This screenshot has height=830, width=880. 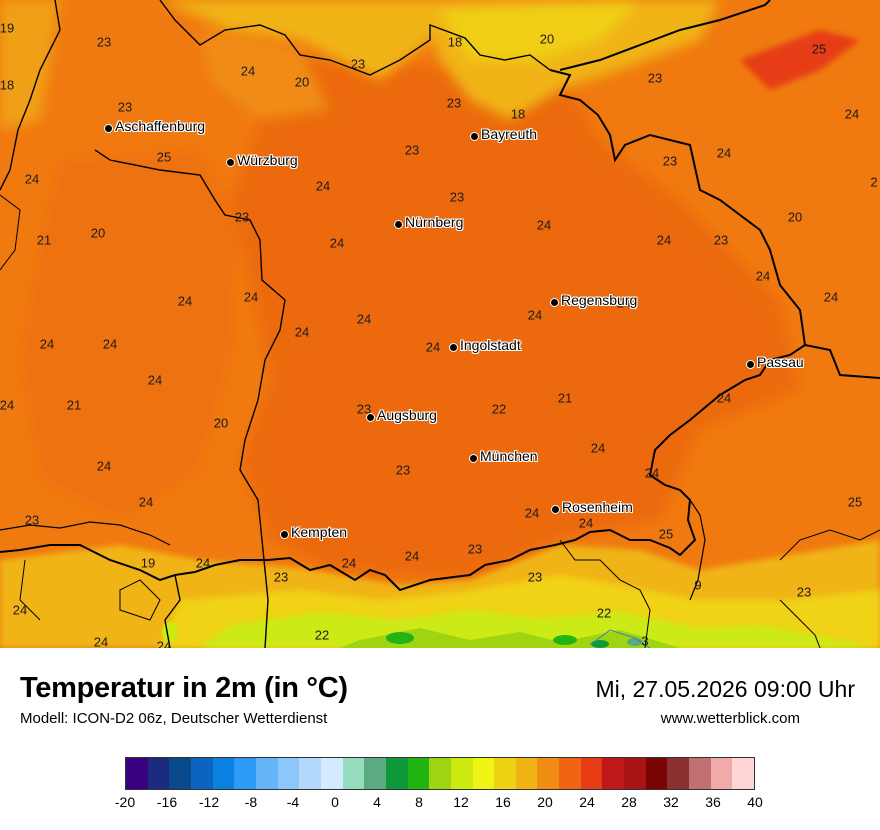 What do you see at coordinates (645, 641) in the screenshot?
I see `temperature-value: 3` at bounding box center [645, 641].